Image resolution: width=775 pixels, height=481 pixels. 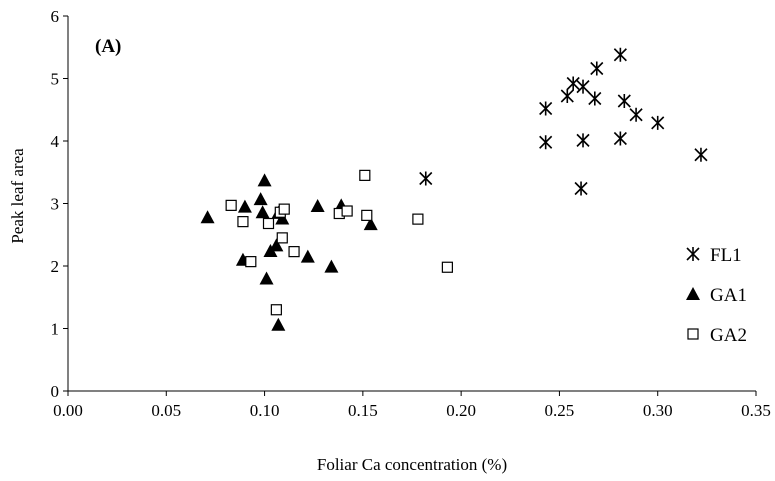 What do you see at coordinates (55, 79) in the screenshot?
I see `y-tick-label: 5` at bounding box center [55, 79].